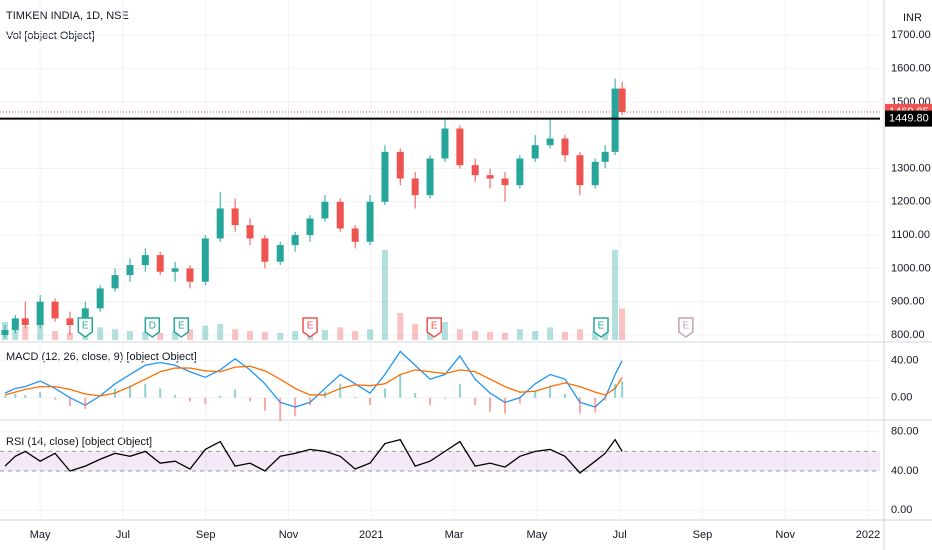 The image size is (932, 550). I want to click on x-tick-label: Nov, so click(289, 535).